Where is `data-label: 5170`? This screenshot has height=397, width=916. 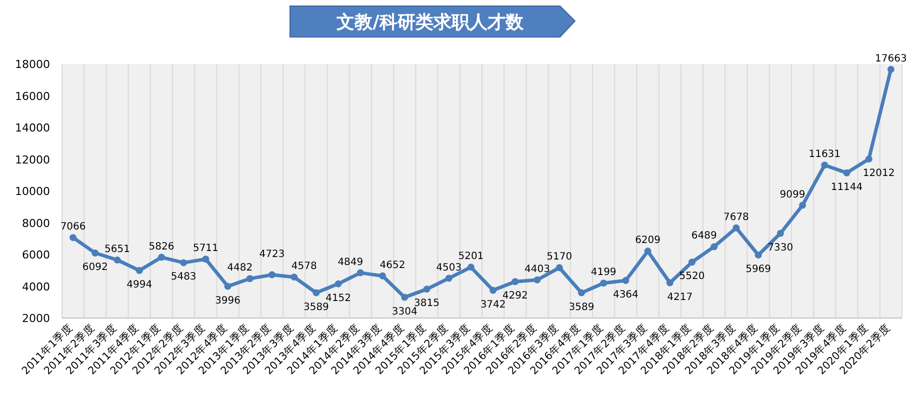 data-label: 5170 is located at coordinates (559, 257).